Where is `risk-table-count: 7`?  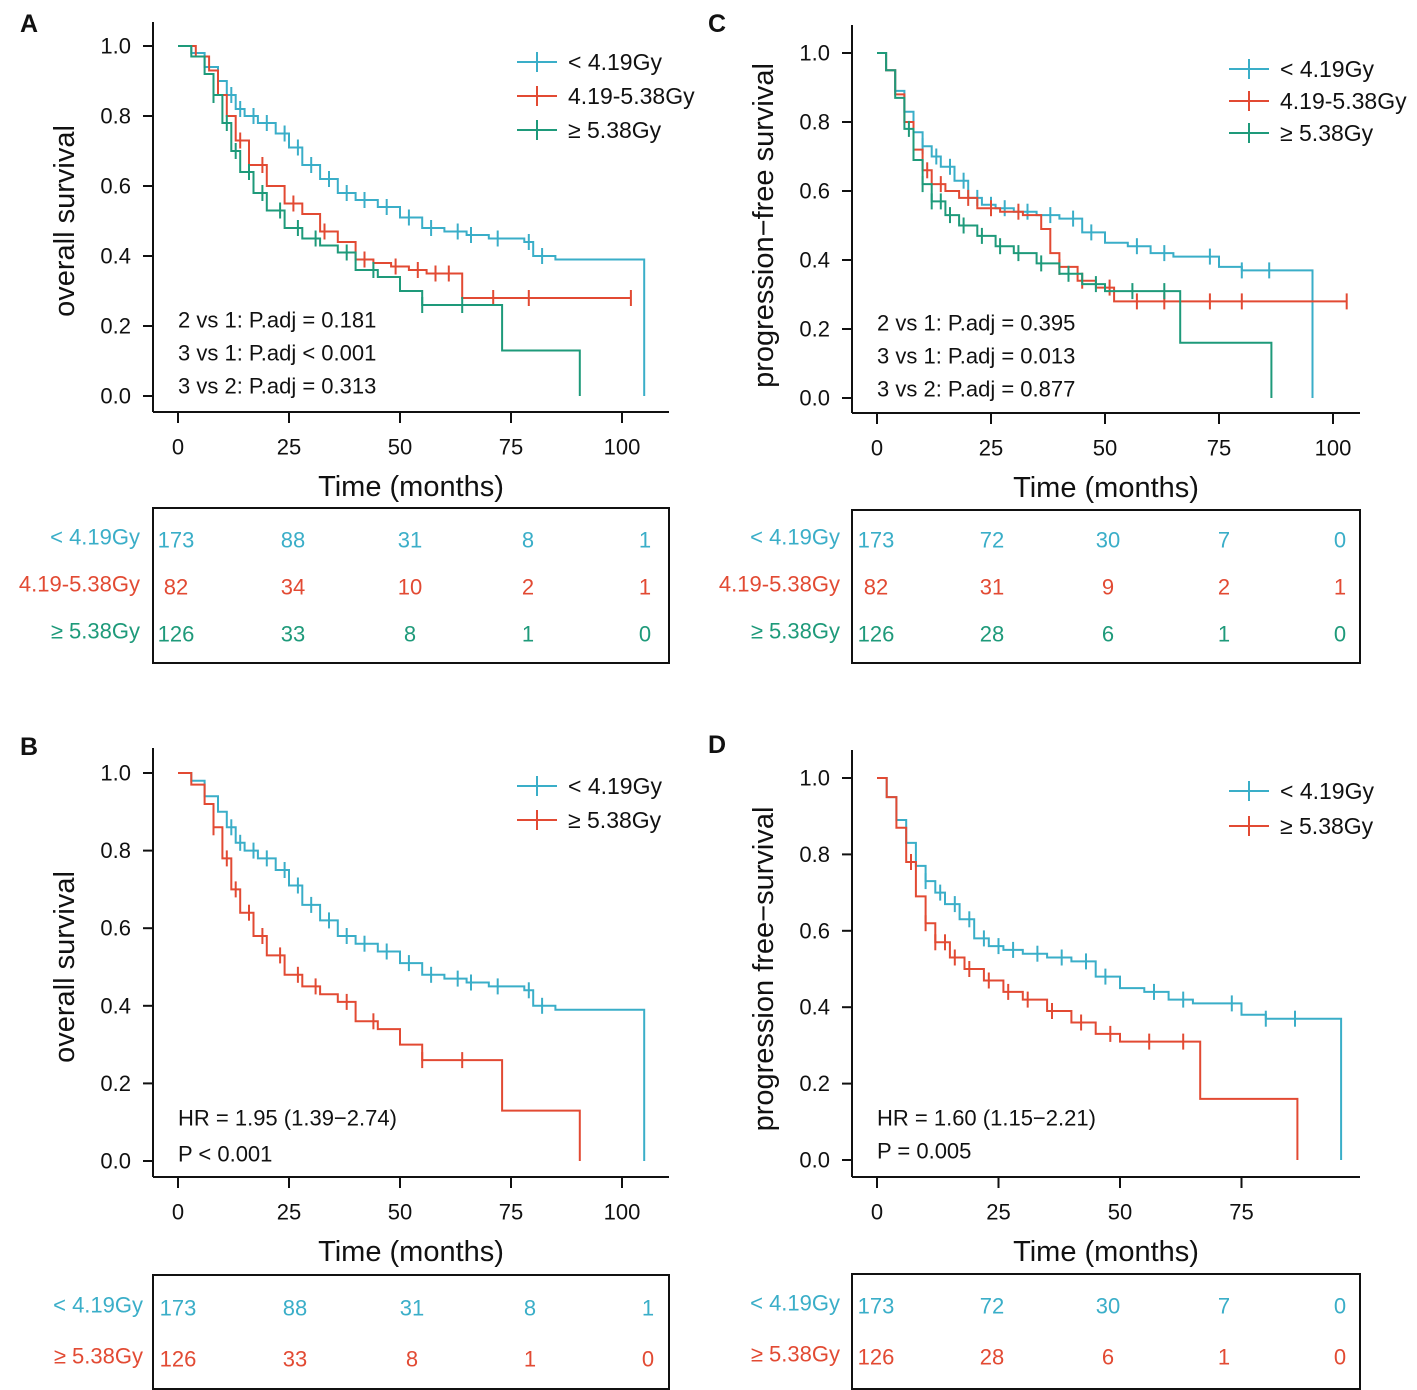 risk-table-count: 7 is located at coordinates (1224, 1306).